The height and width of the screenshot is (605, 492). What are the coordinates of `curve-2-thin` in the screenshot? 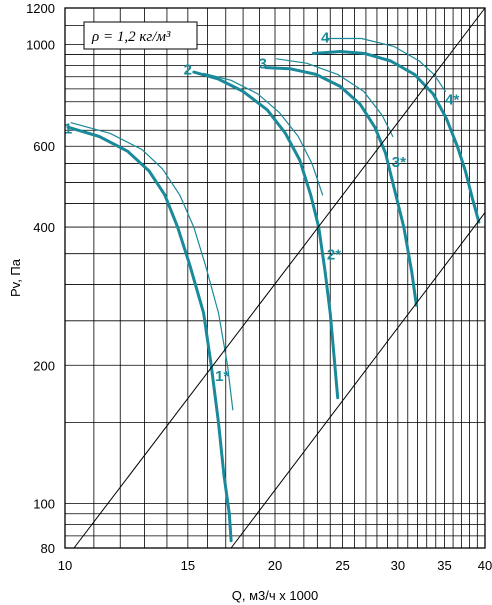 It's located at (263, 134).